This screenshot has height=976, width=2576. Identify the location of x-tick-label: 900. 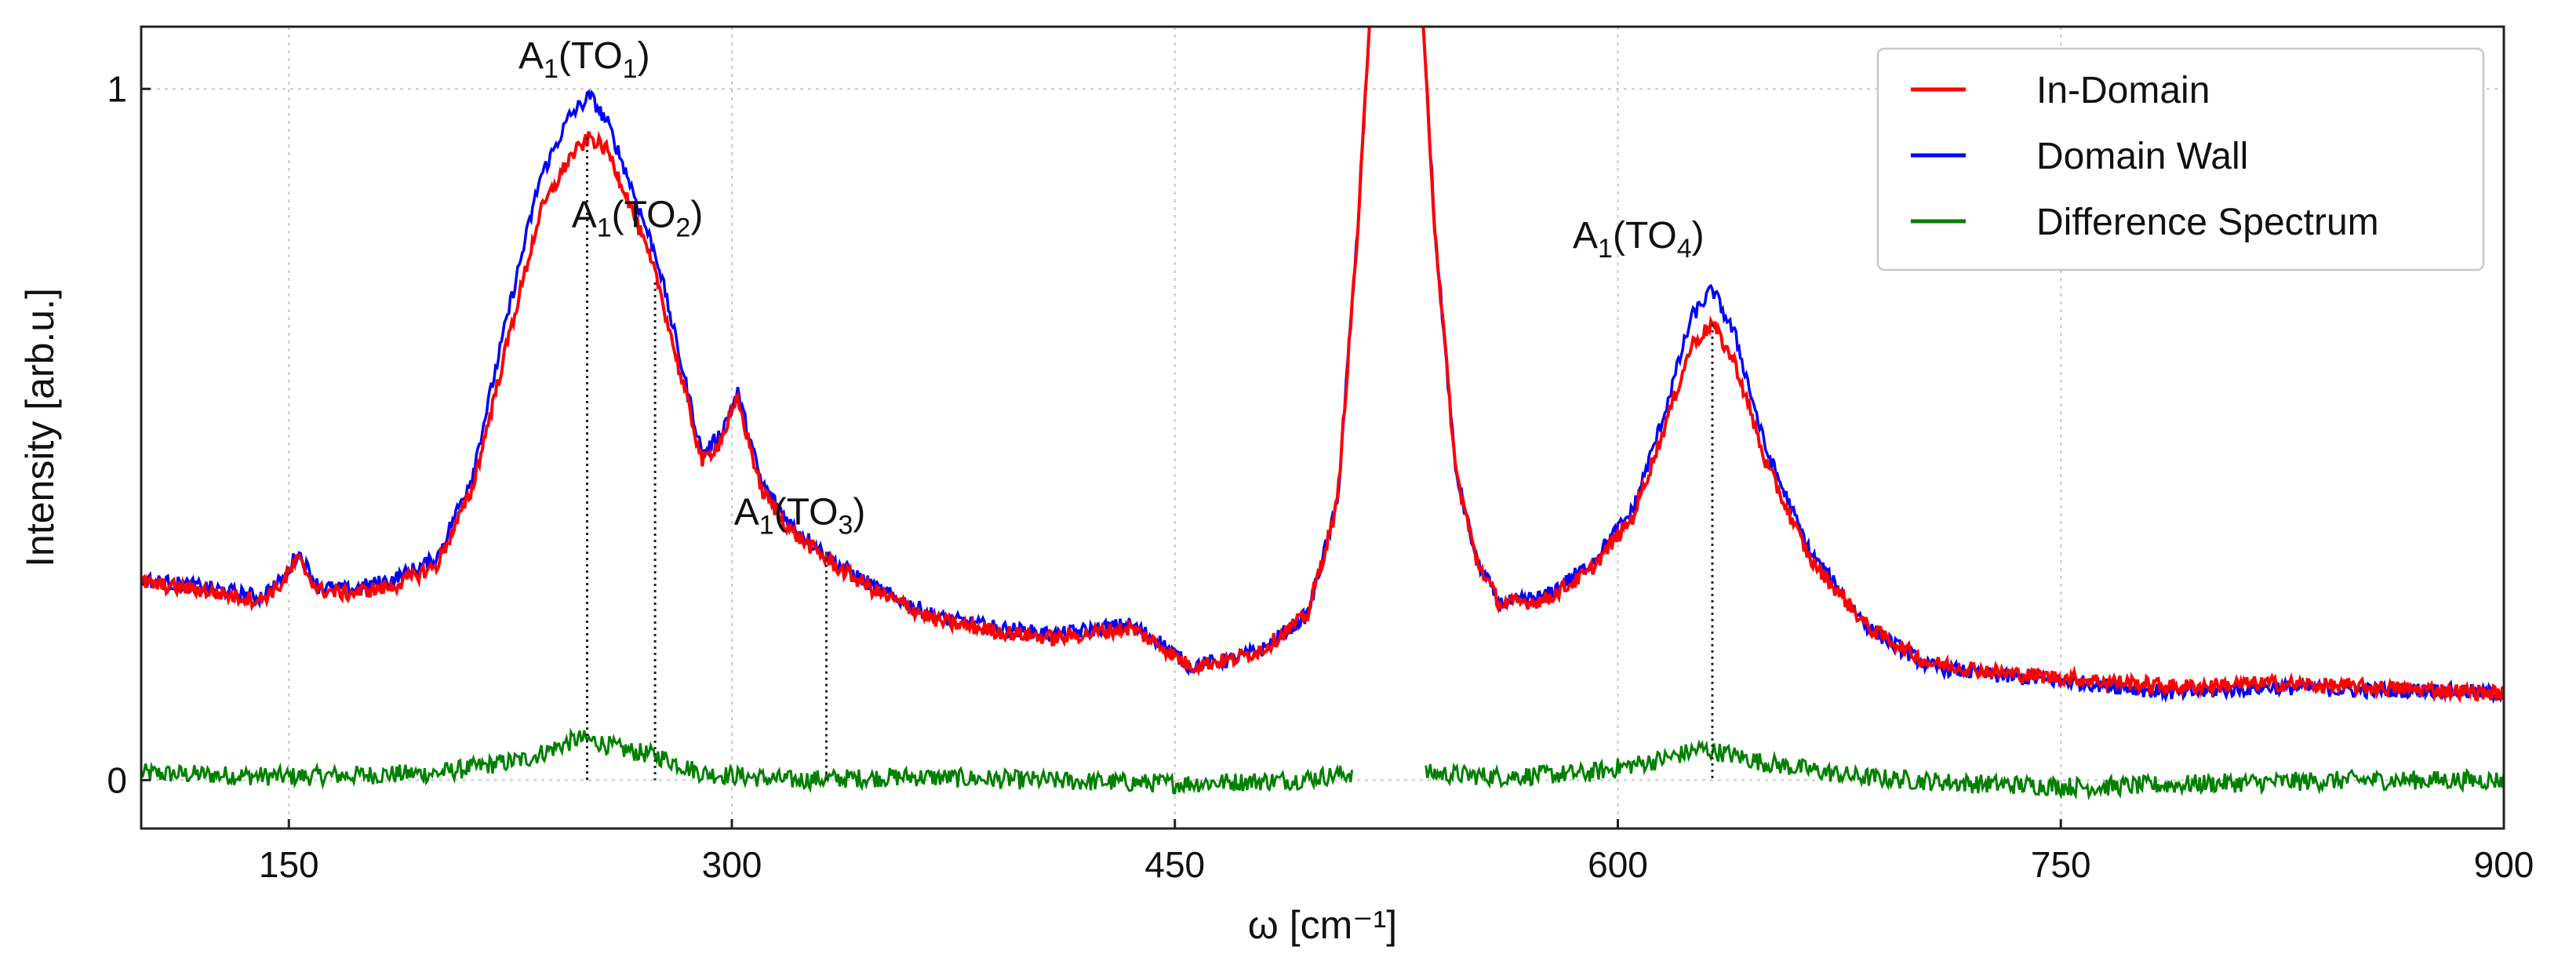
(2504, 864).